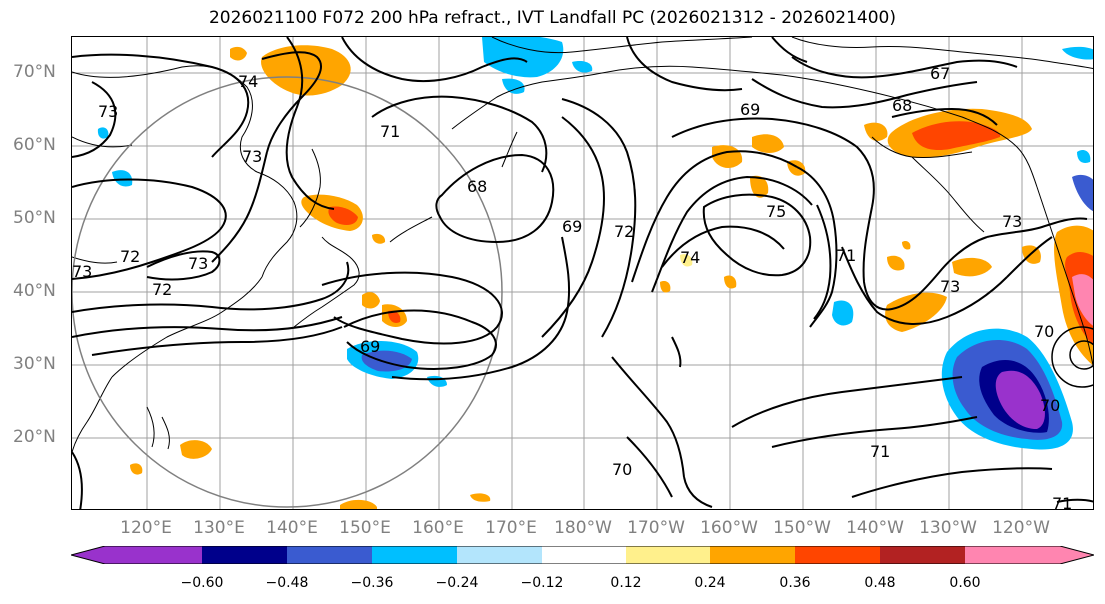  Describe the element at coordinates (34, 145) in the screenshot. I see `lat-label-60n: 60°N` at that location.